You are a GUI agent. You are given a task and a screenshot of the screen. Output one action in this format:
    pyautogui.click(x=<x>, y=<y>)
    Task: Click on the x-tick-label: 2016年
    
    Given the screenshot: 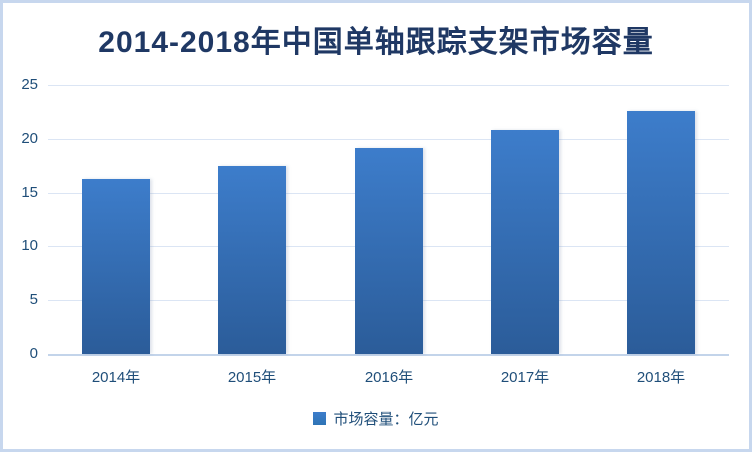 What is the action you would take?
    pyautogui.click(x=389, y=377)
    